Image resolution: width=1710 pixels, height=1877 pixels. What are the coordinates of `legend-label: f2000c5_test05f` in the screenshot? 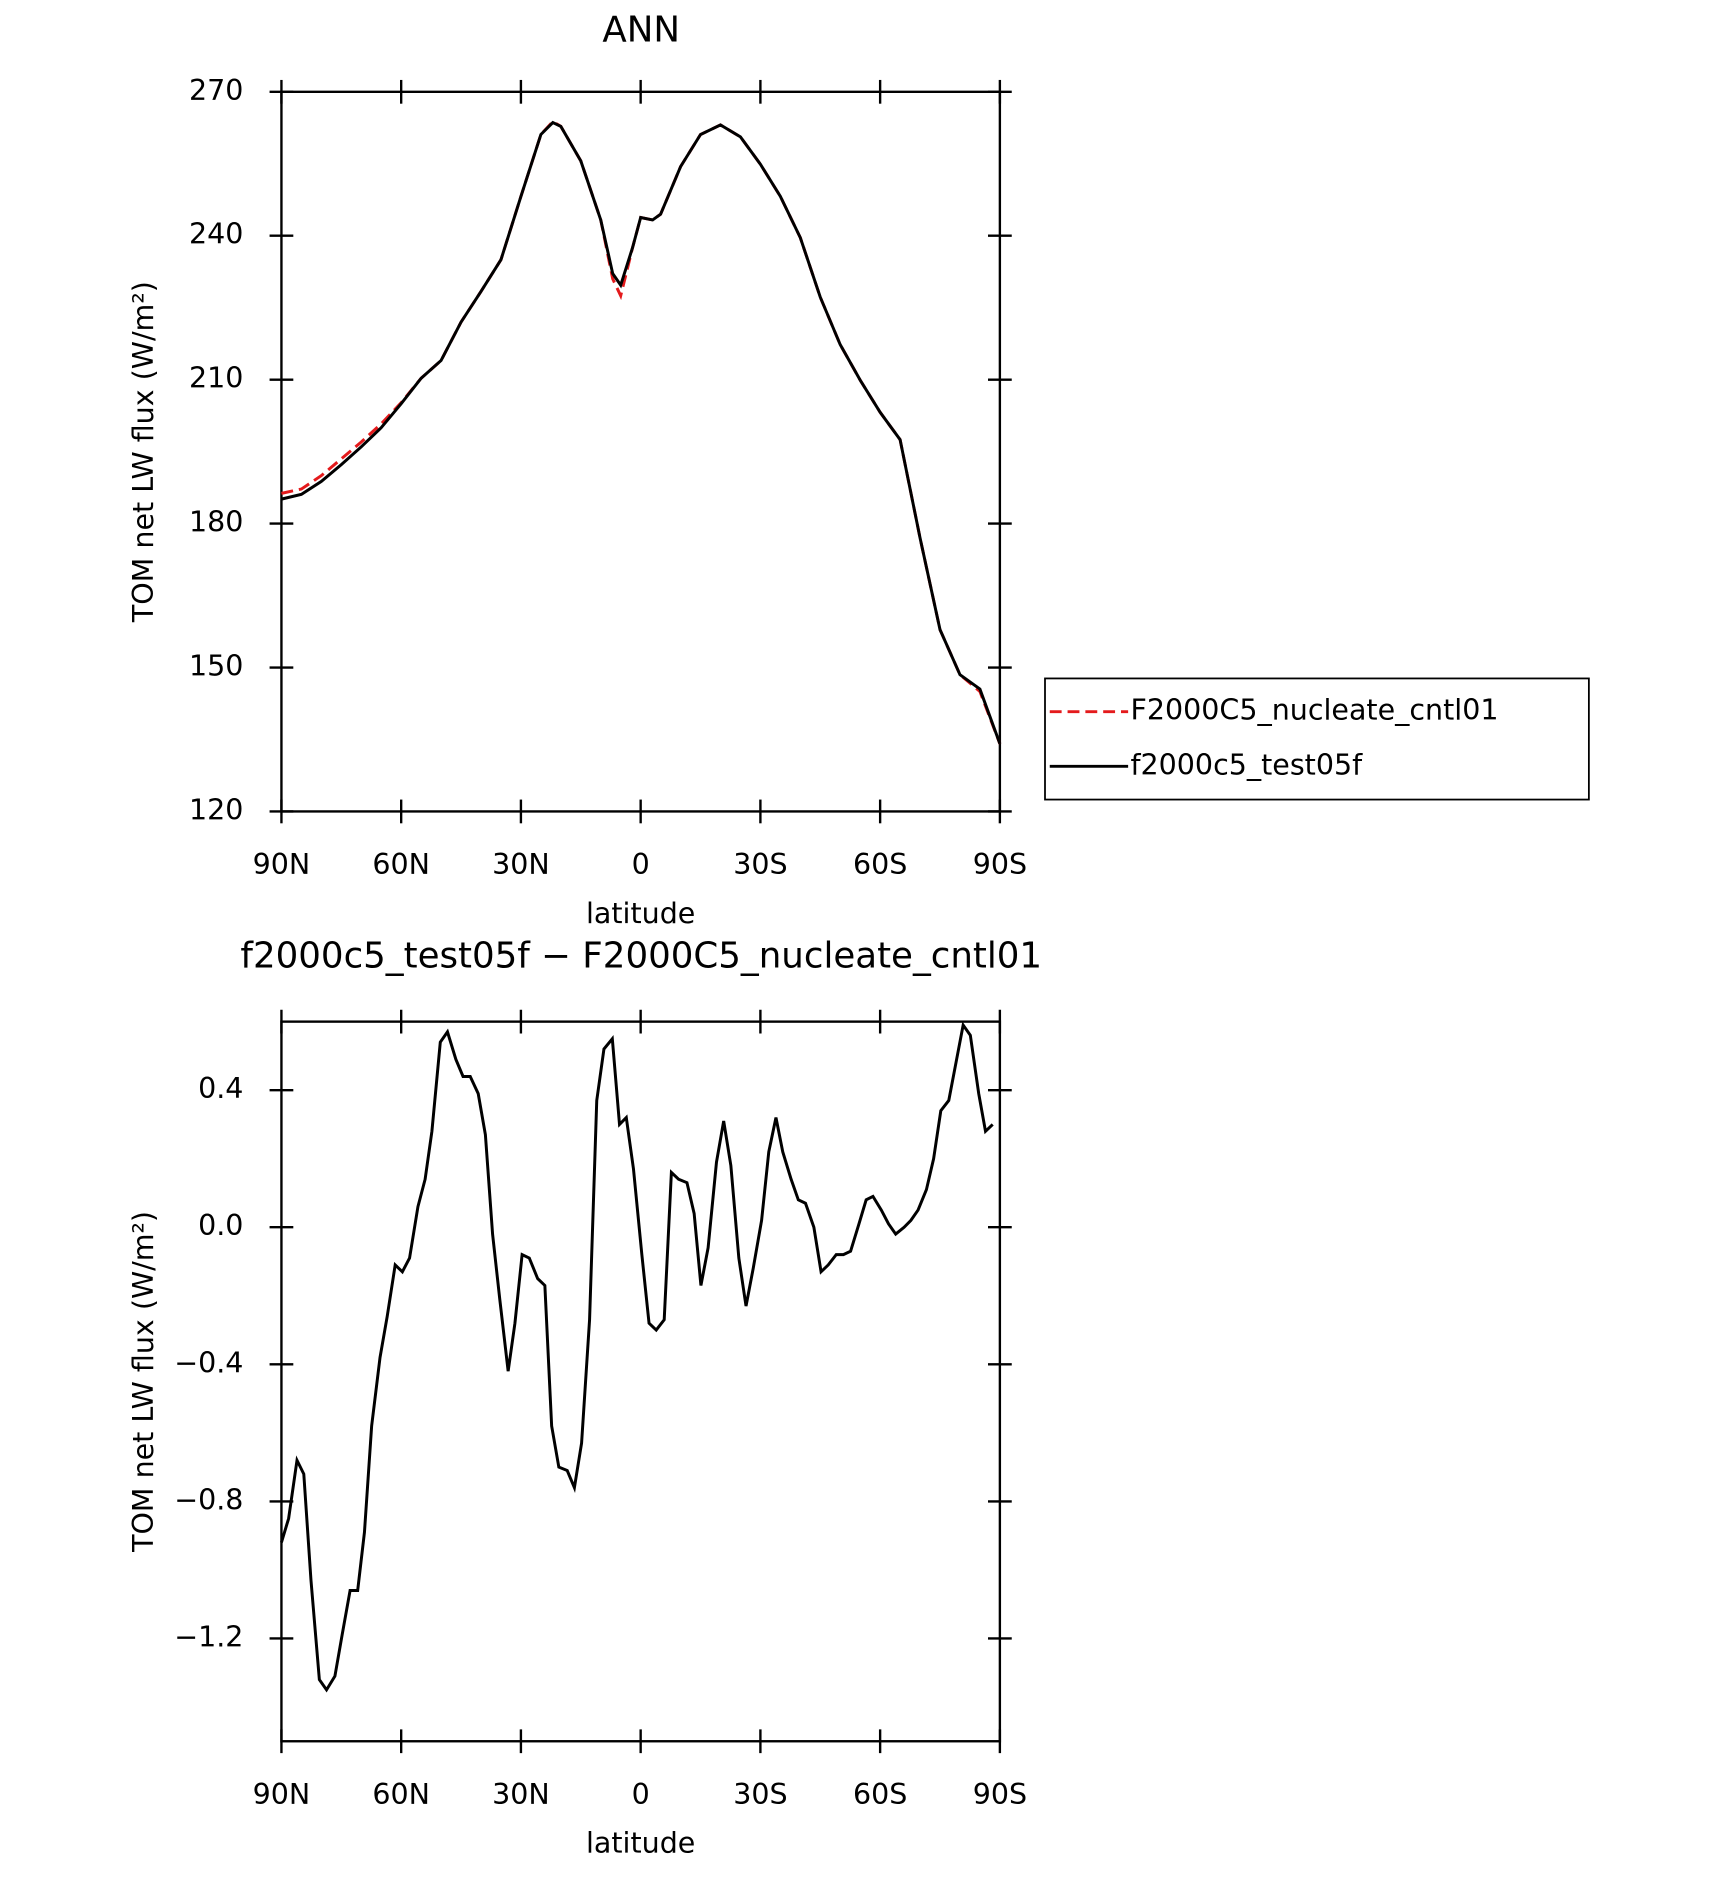 It's located at (1247, 764).